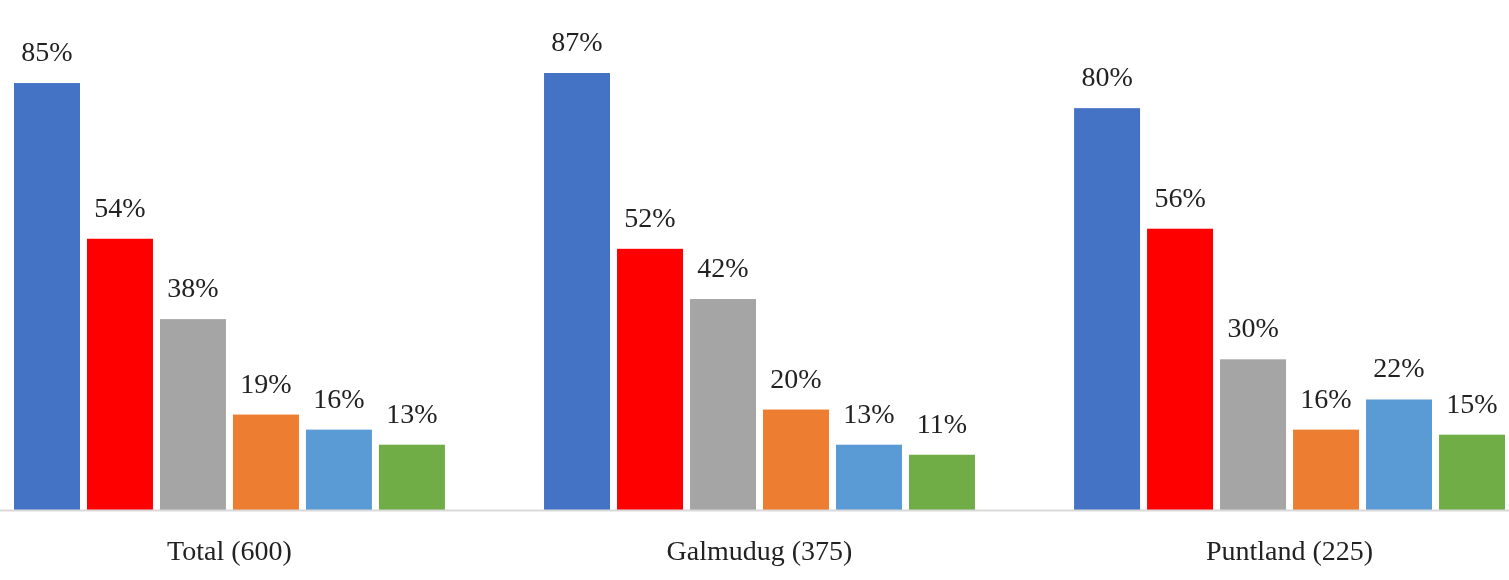 This screenshot has height=580, width=1509. Describe the element at coordinates (120, 207) in the screenshot. I see `data-label: 54%` at that location.